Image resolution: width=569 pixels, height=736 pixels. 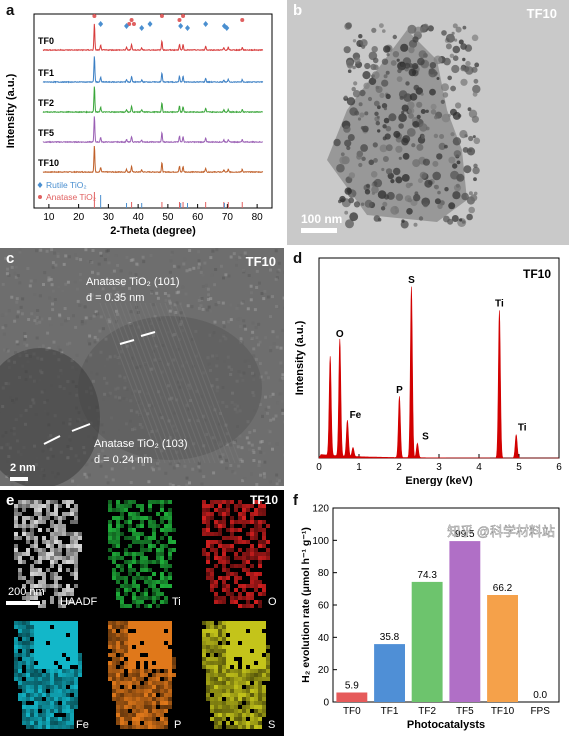 I want to click on panel-a-label: a, so click(x=10, y=10).